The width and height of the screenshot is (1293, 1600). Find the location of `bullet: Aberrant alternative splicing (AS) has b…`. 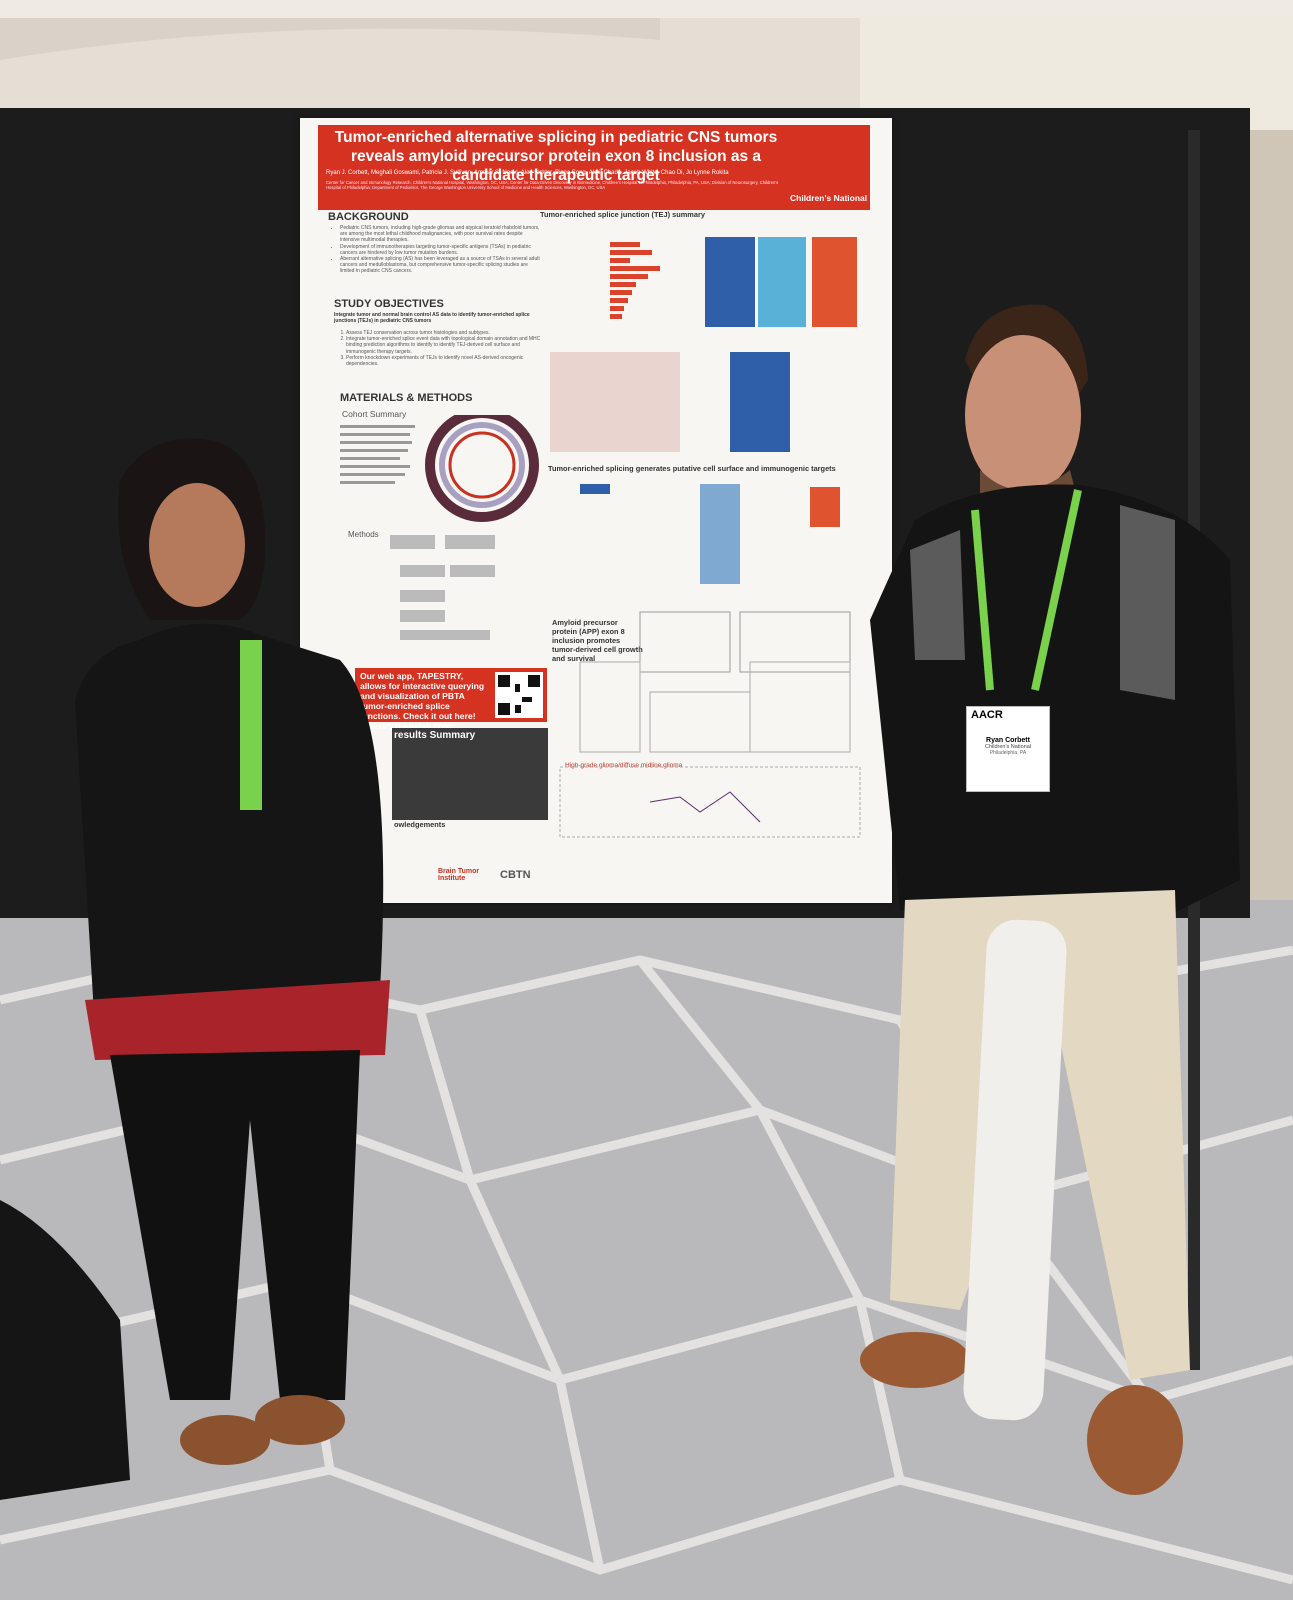

bullet: Aberrant alternative splicing (AS) has b… is located at coordinates (440, 265).